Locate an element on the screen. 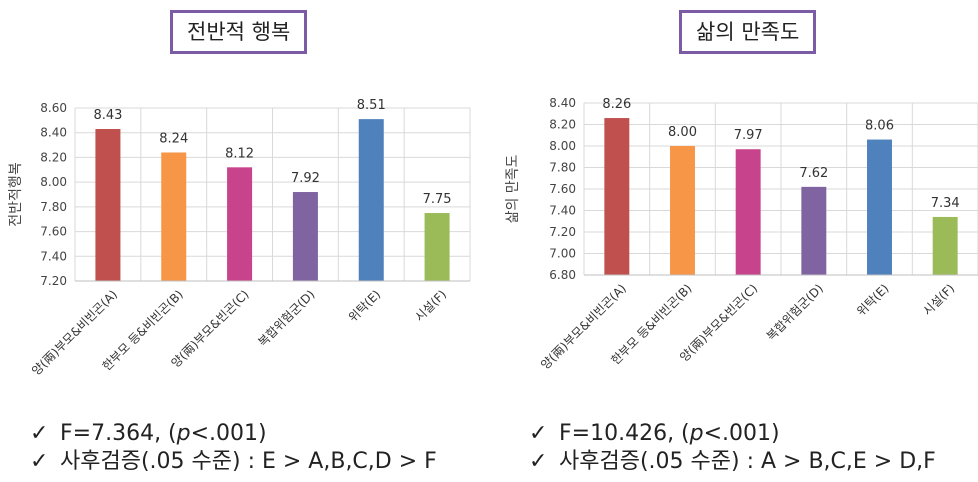  data-label: 7.97 is located at coordinates (748, 135).